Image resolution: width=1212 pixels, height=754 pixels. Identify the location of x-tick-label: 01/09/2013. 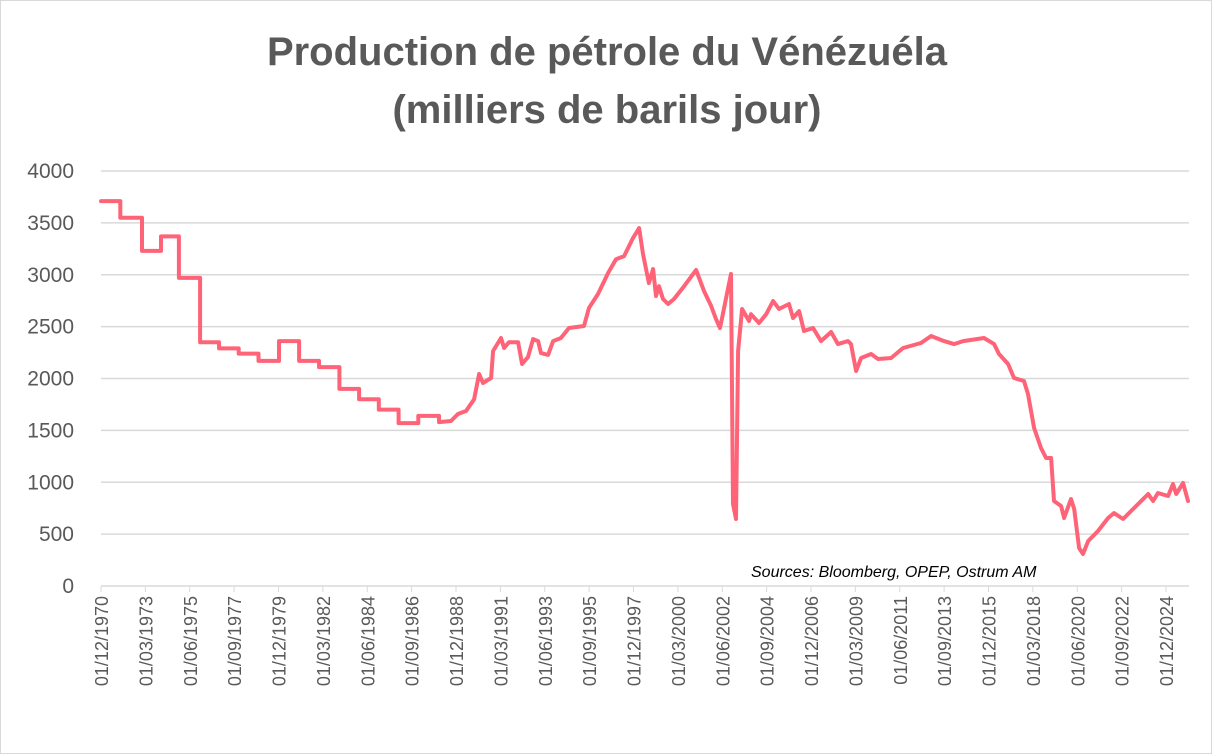
(945, 641).